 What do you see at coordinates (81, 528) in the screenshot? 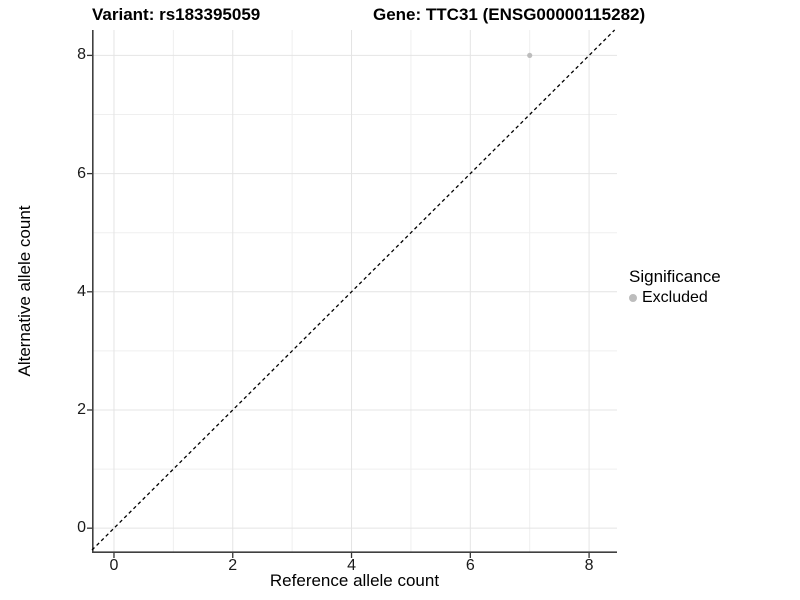
I see `y-tick-label: 0` at bounding box center [81, 528].